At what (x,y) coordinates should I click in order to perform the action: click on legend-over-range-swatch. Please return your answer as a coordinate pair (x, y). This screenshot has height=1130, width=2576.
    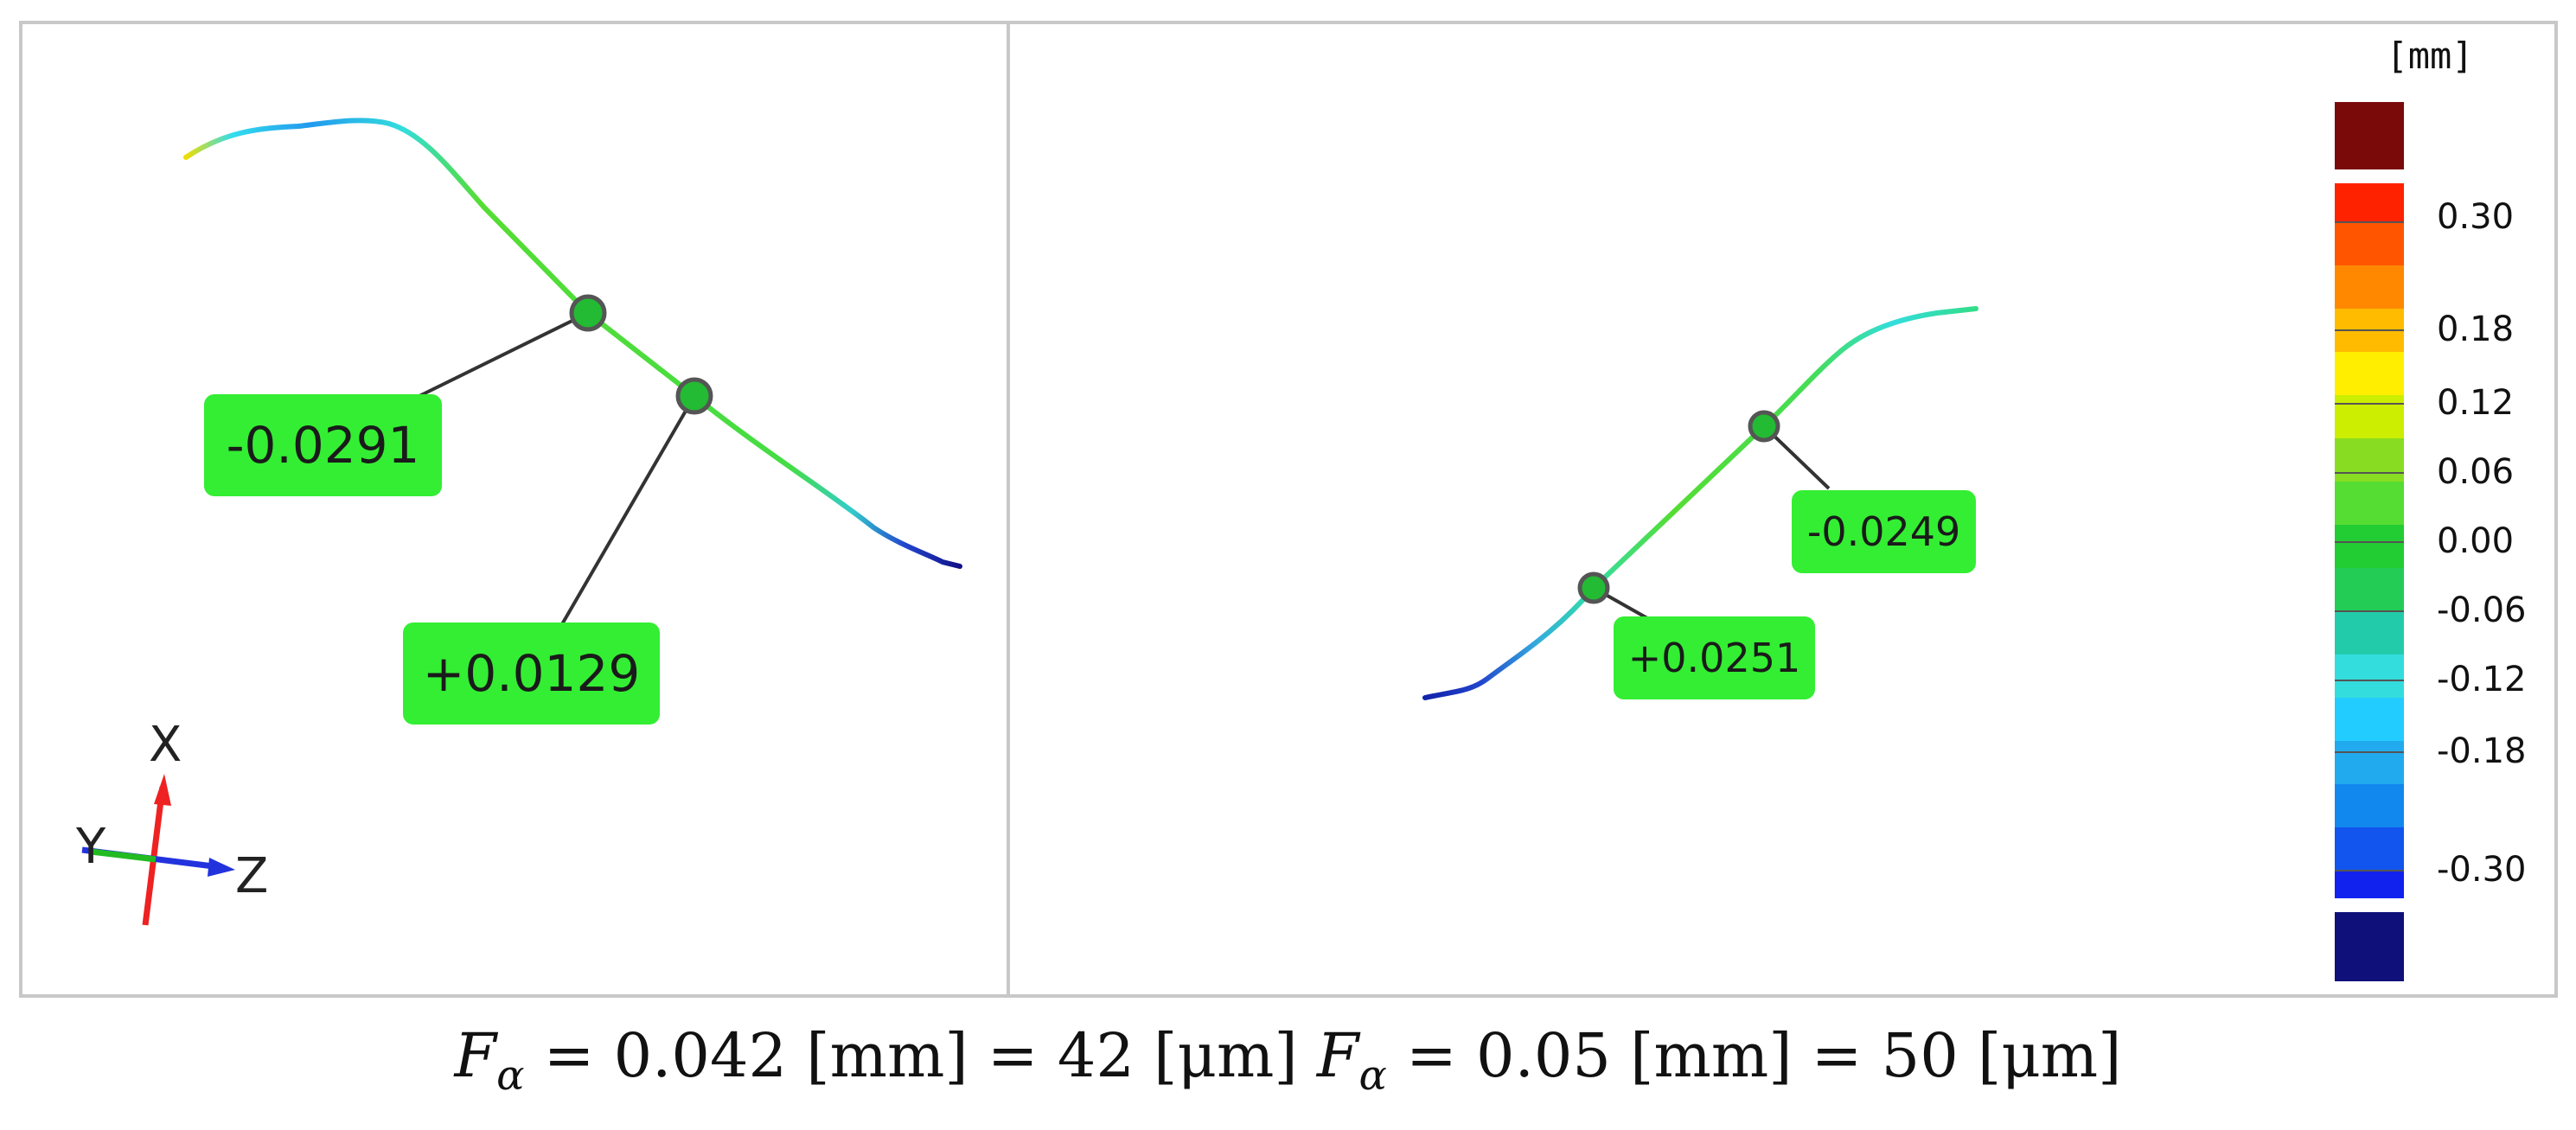
    Looking at the image, I should click on (2369, 136).